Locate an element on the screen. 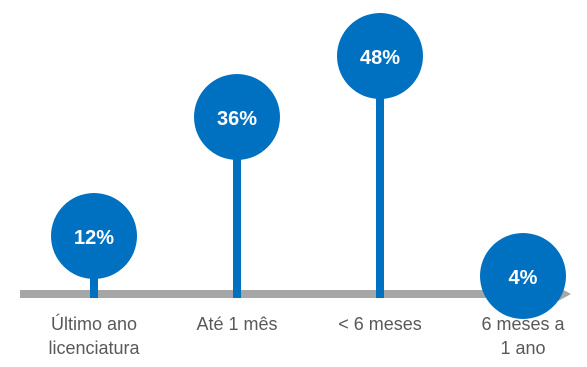  data-label: 36% is located at coordinates (237, 119).